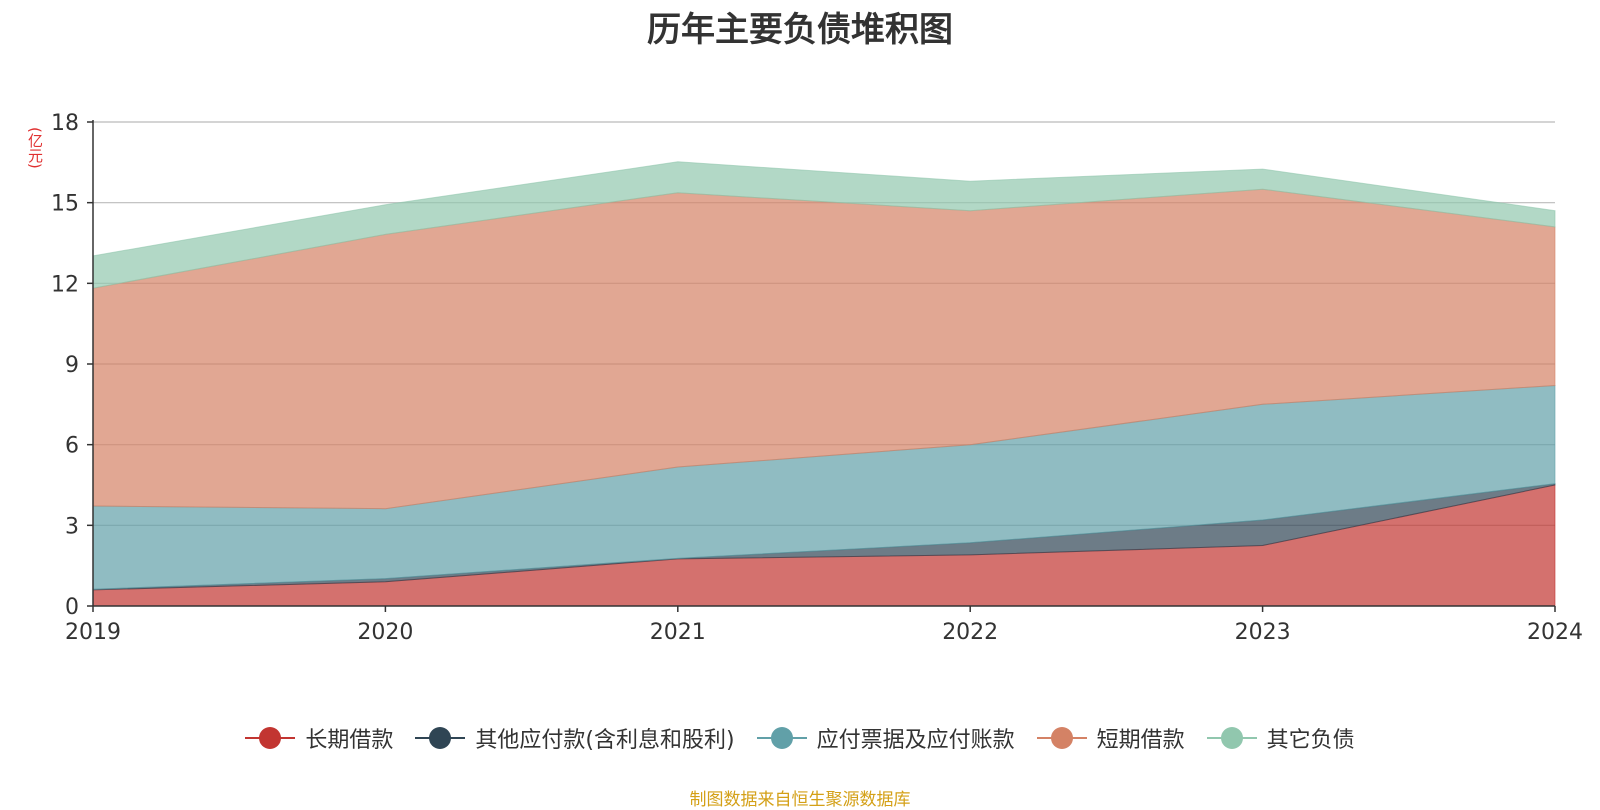 The image size is (1600, 810). Describe the element at coordinates (65, 284) in the screenshot. I see `y-tick-label-12: 12` at that location.